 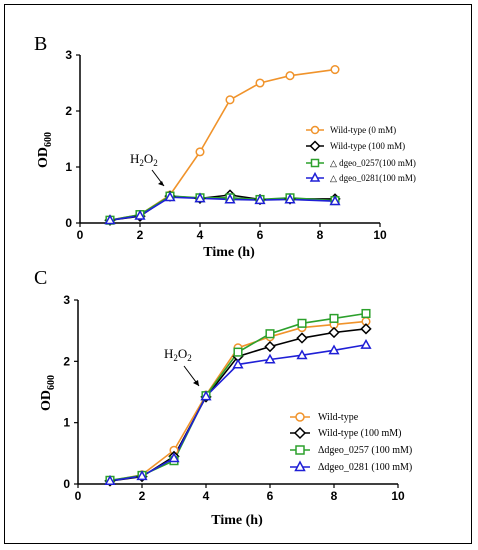 What do you see at coordinates (373, 163) in the screenshot?
I see `legend-b-label-2: △ dgeo_0257(100 mM)` at bounding box center [373, 163].